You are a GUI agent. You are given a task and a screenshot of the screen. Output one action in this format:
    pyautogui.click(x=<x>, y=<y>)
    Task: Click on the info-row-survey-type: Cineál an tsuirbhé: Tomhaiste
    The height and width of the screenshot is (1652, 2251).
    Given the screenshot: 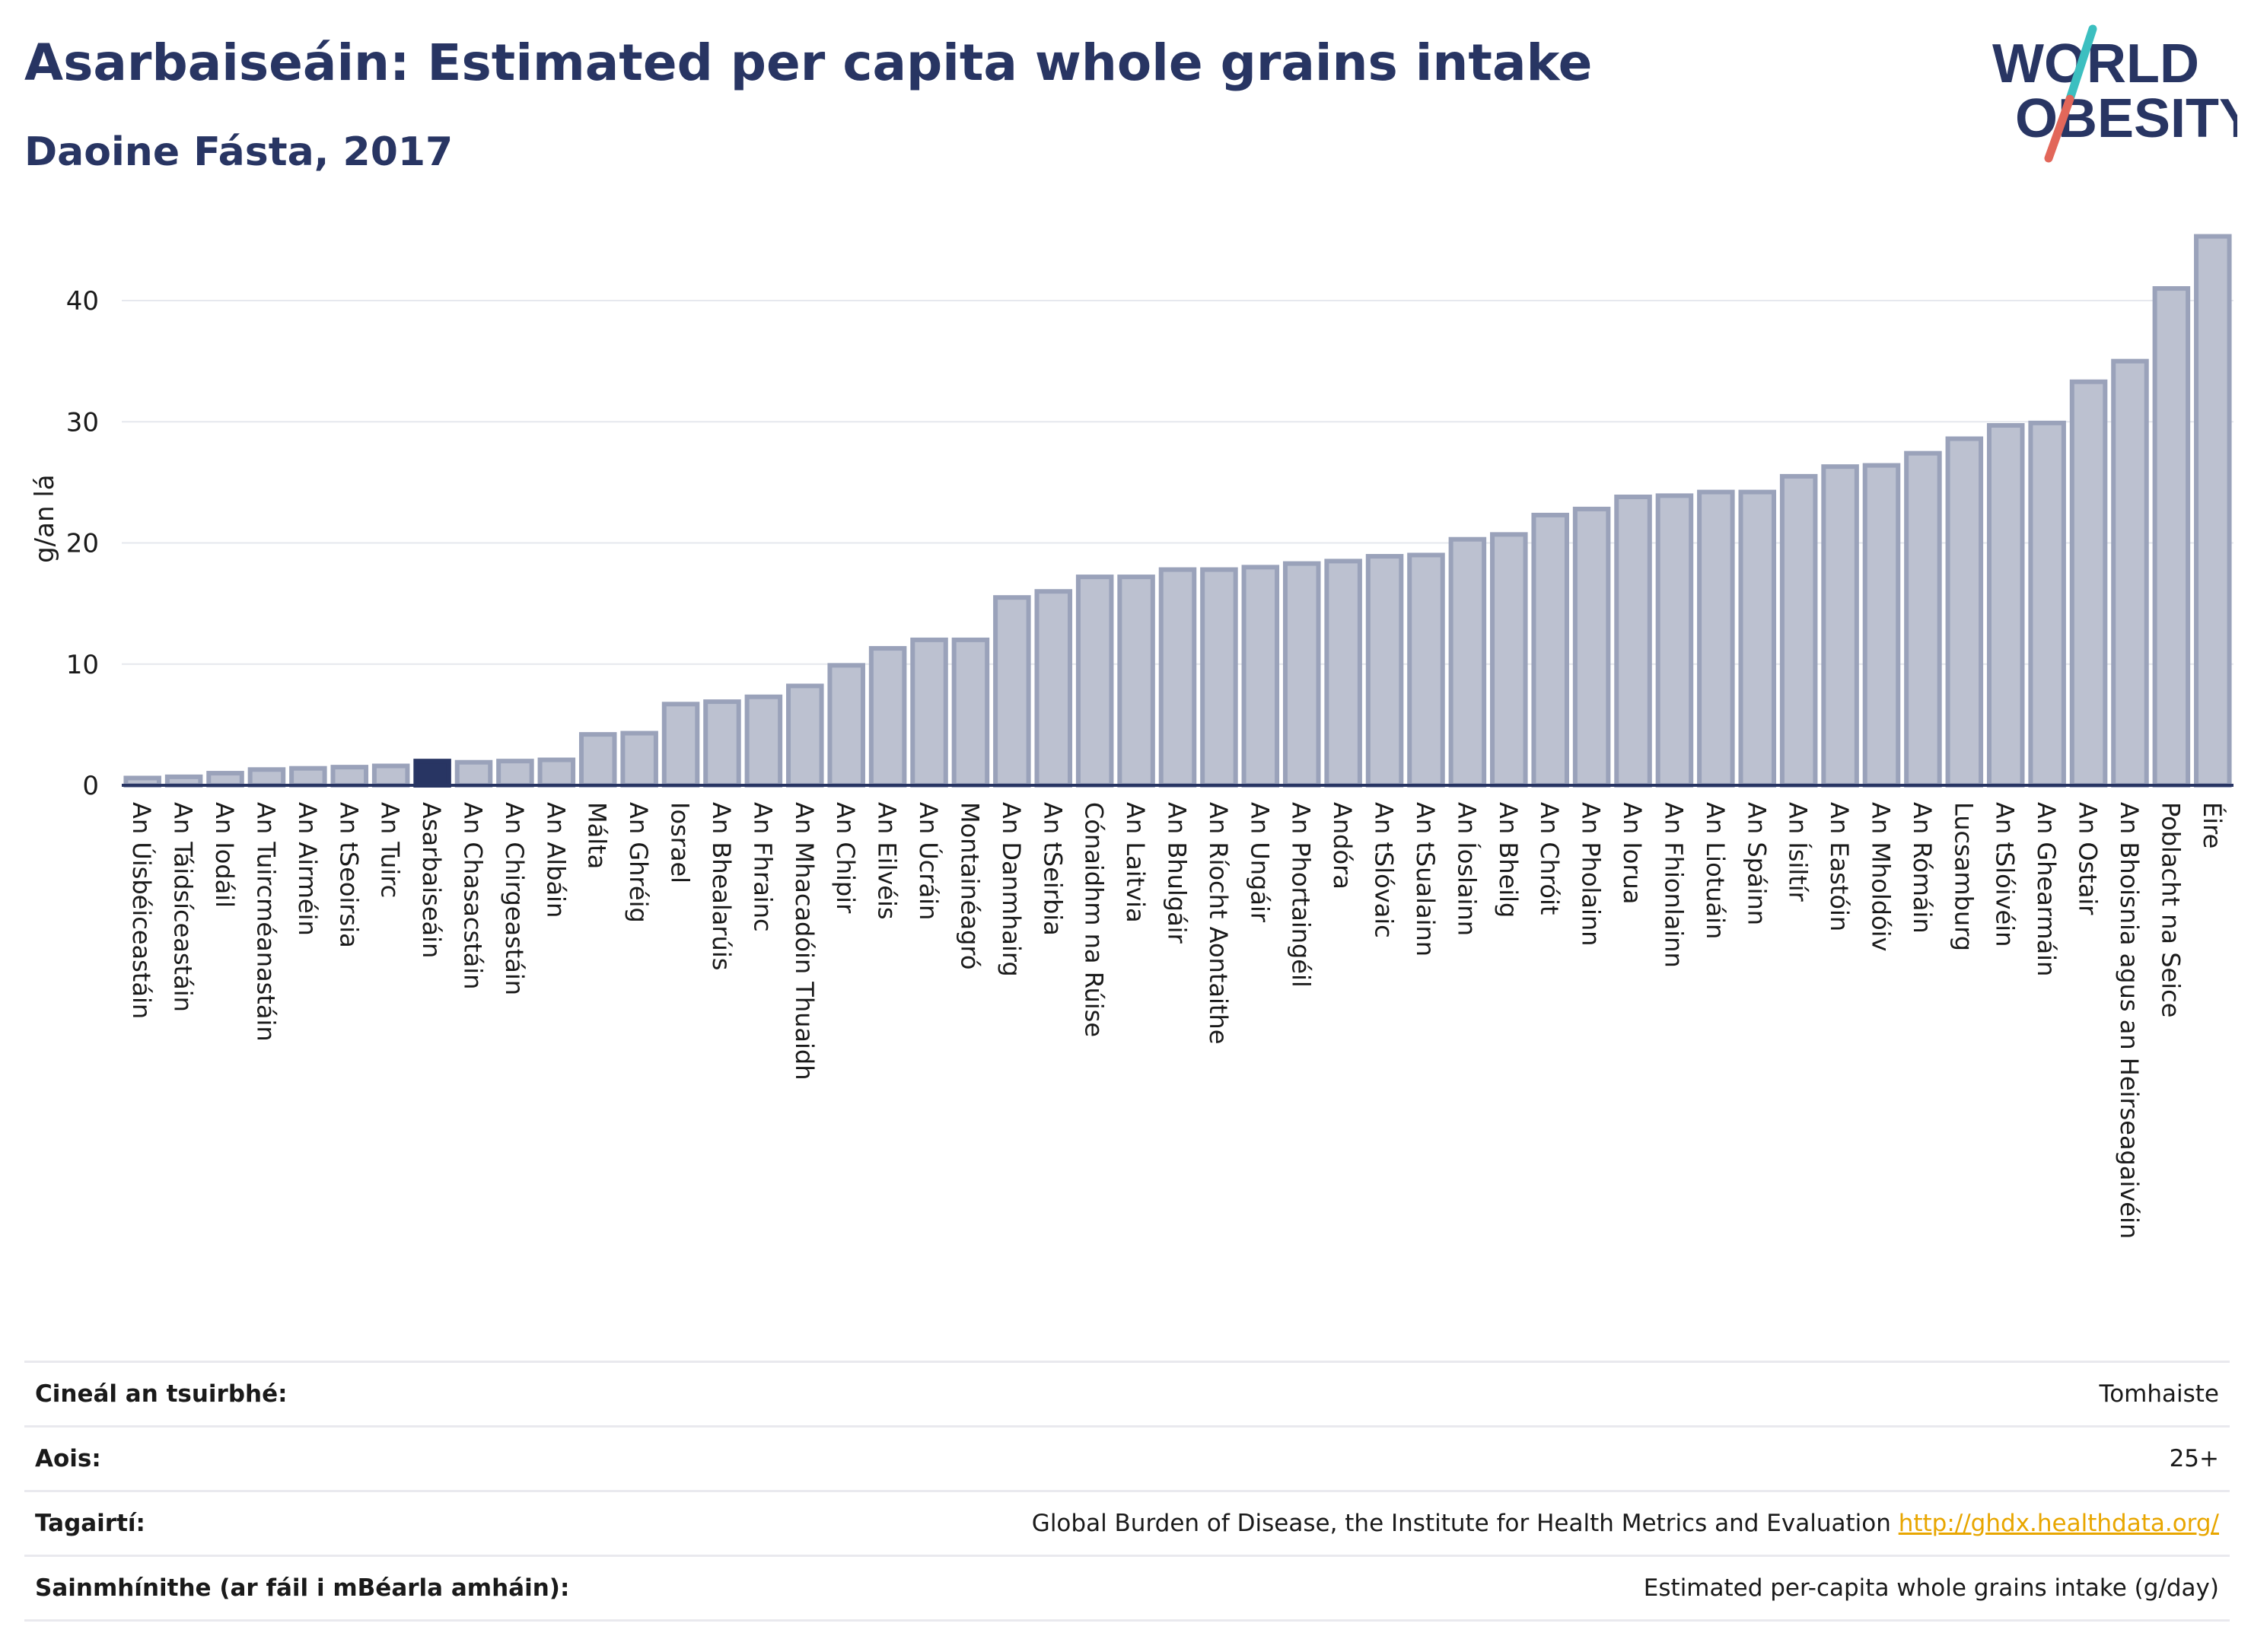 What is the action you would take?
    pyautogui.click(x=1127, y=1393)
    